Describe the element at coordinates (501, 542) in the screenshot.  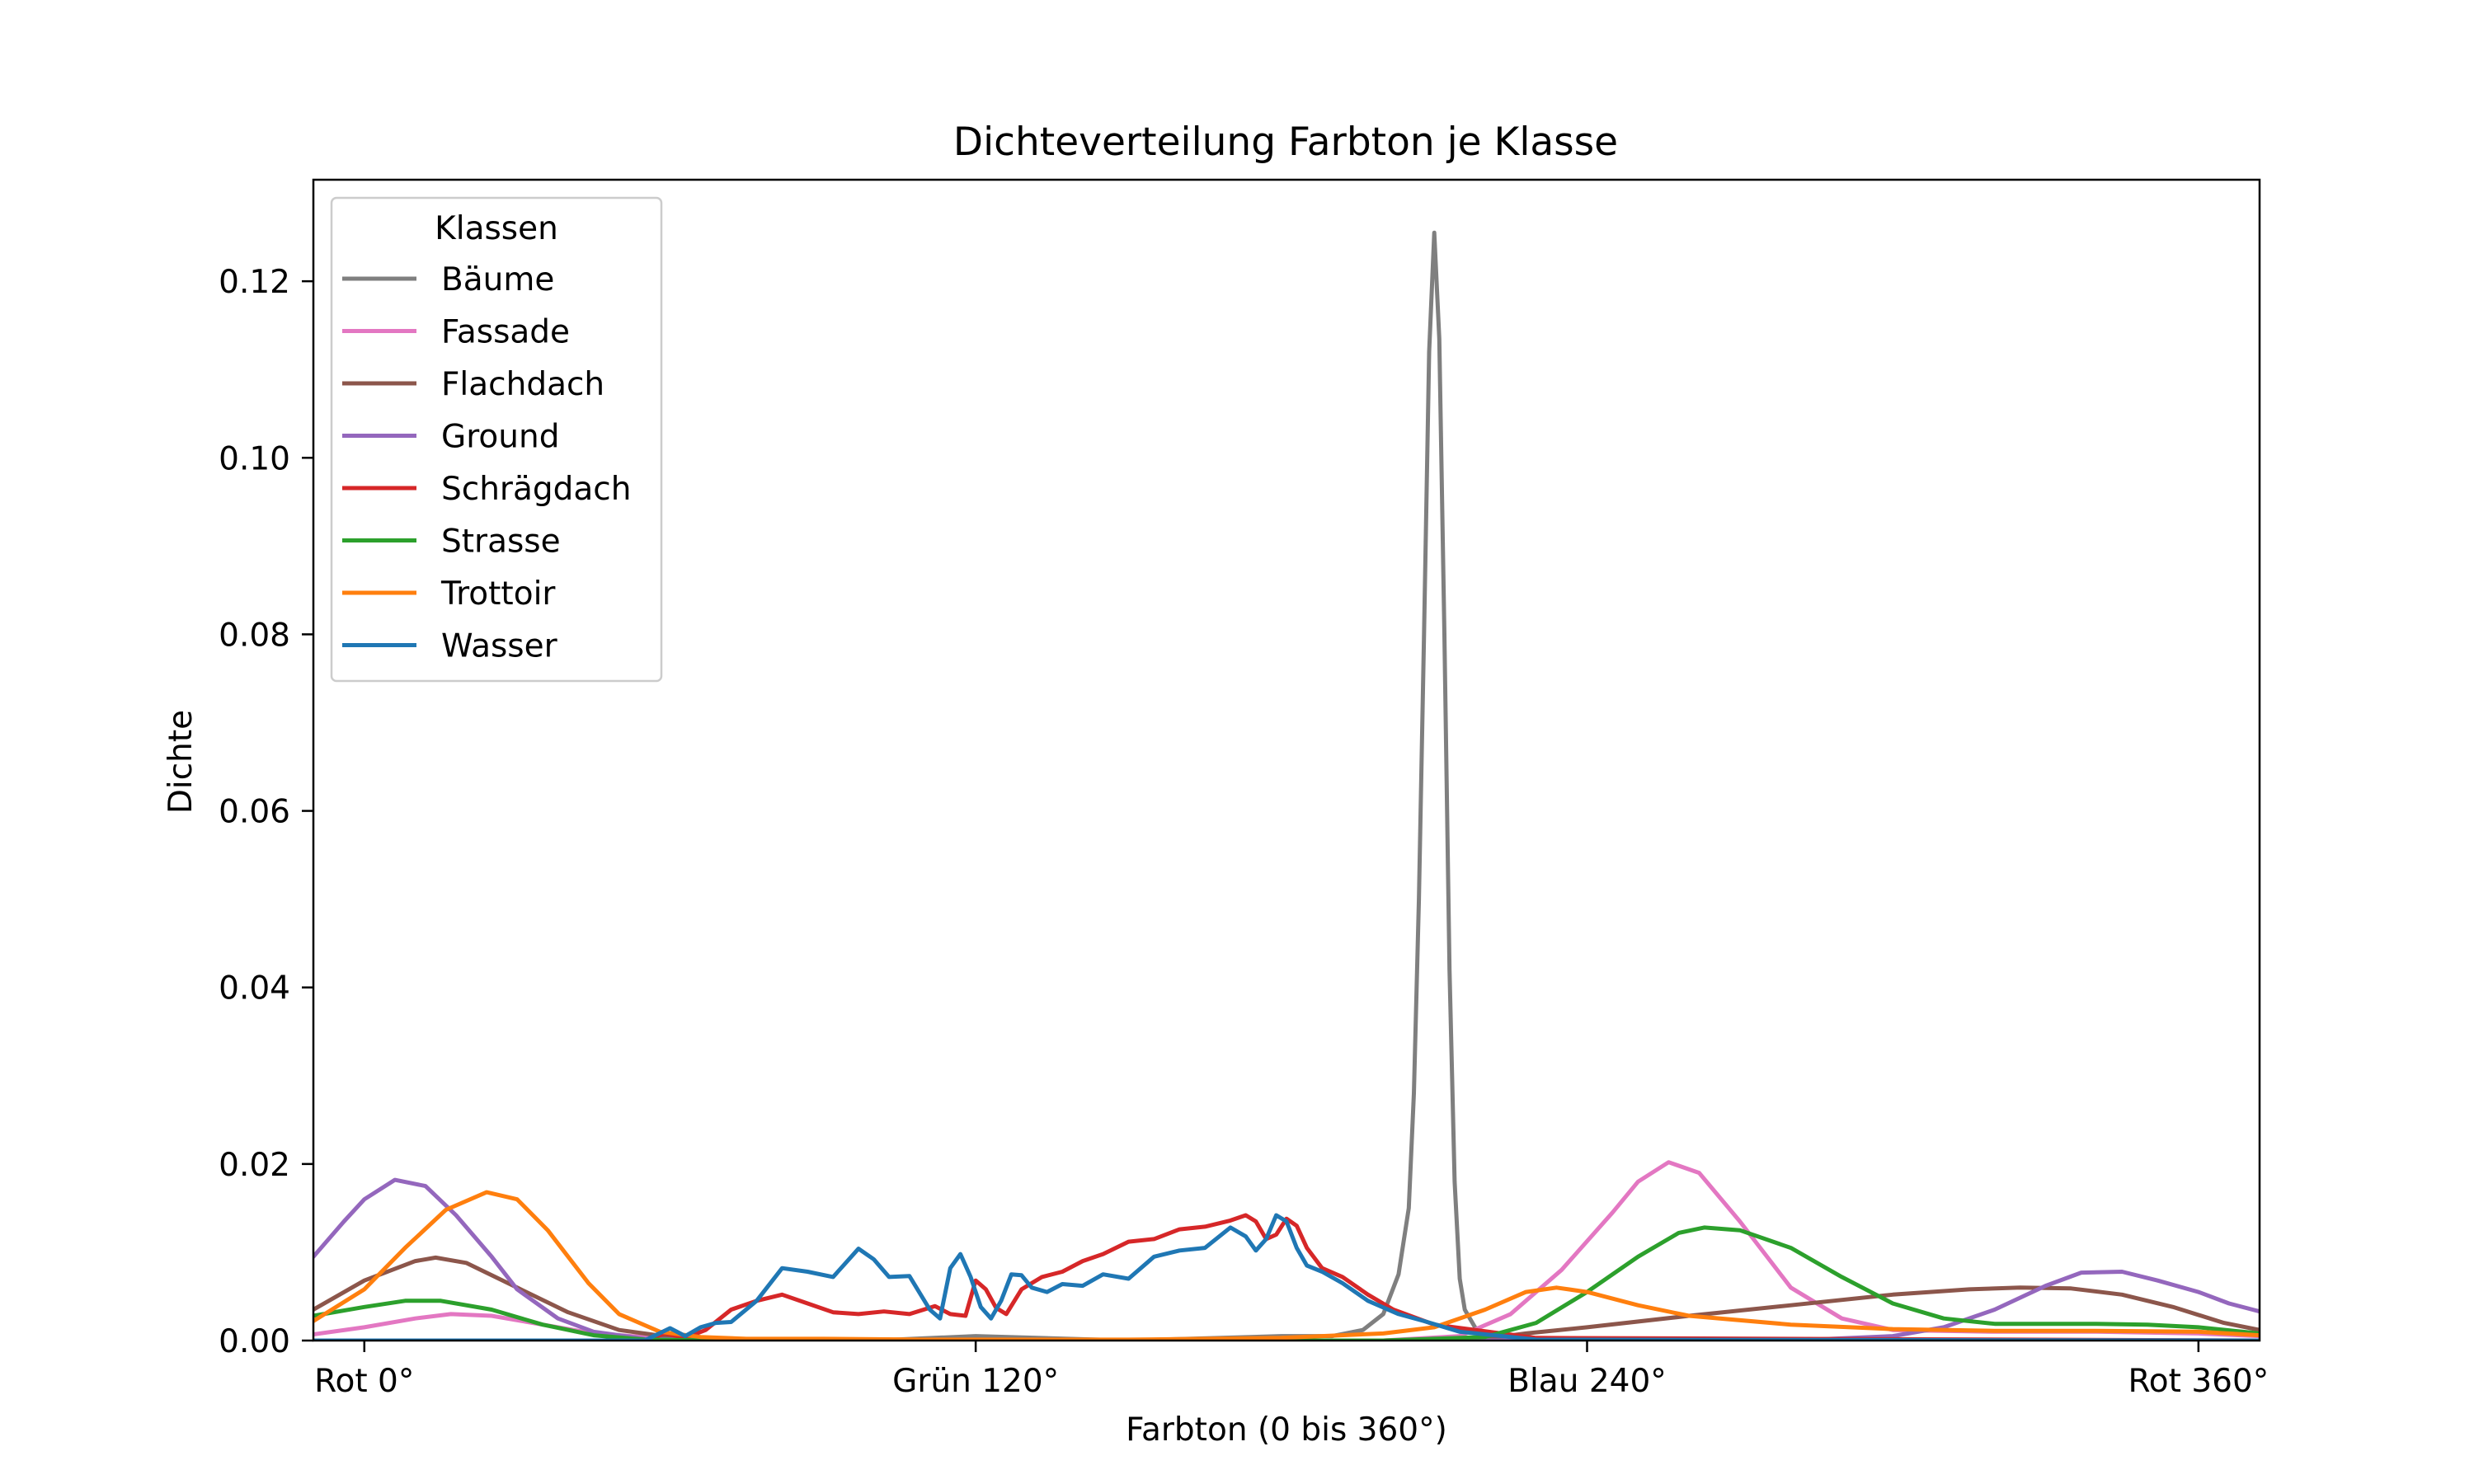
I see `legend-label-strasse: Strasse` at that location.